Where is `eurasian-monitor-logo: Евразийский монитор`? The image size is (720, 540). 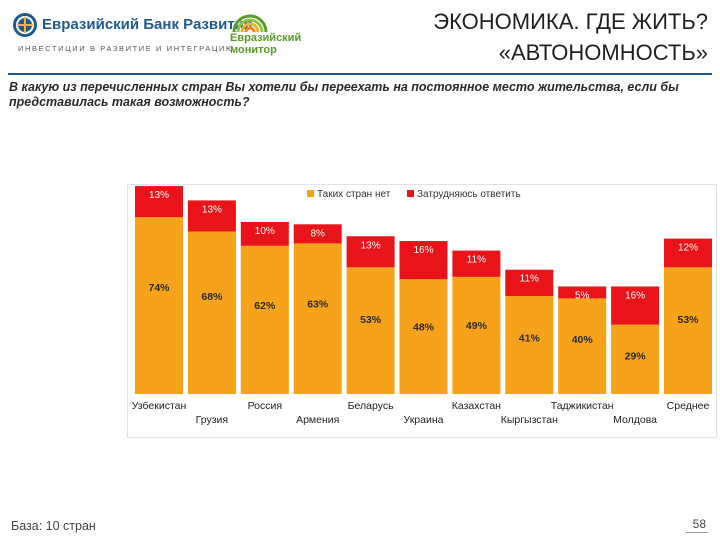
eurasian-monitor-logo: Евразийский монитор is located at coordinates (285, 33).